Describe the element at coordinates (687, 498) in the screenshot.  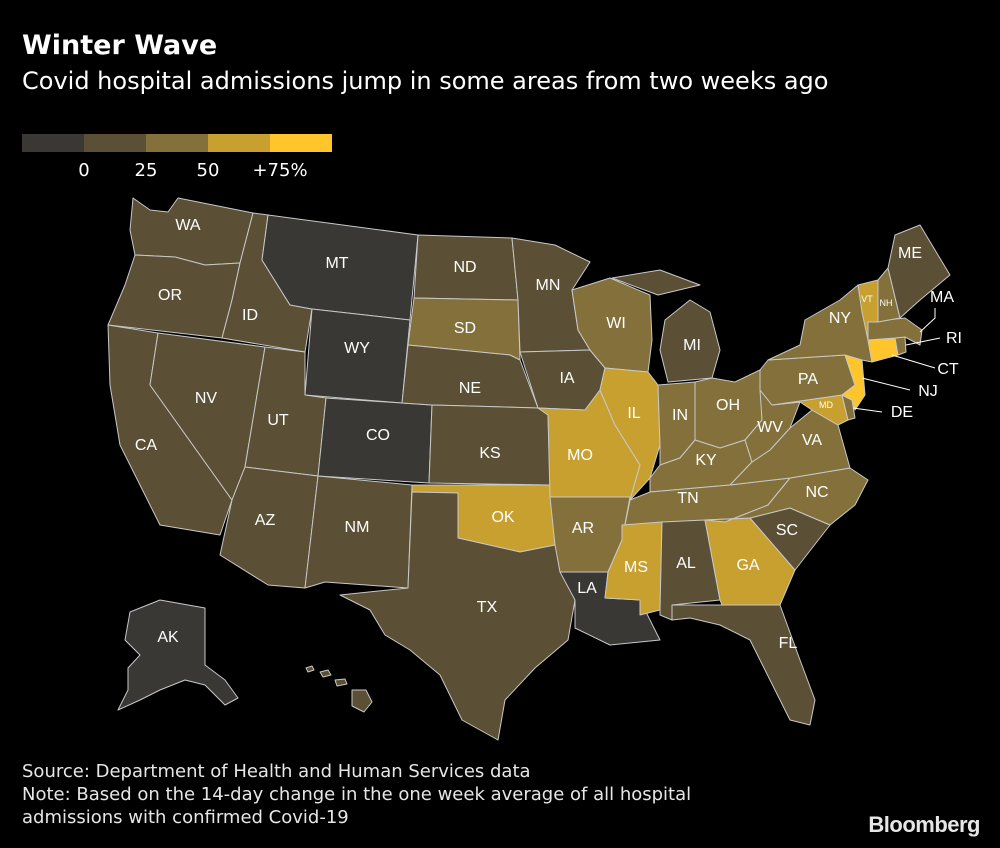
I see `label-TN: TN` at that location.